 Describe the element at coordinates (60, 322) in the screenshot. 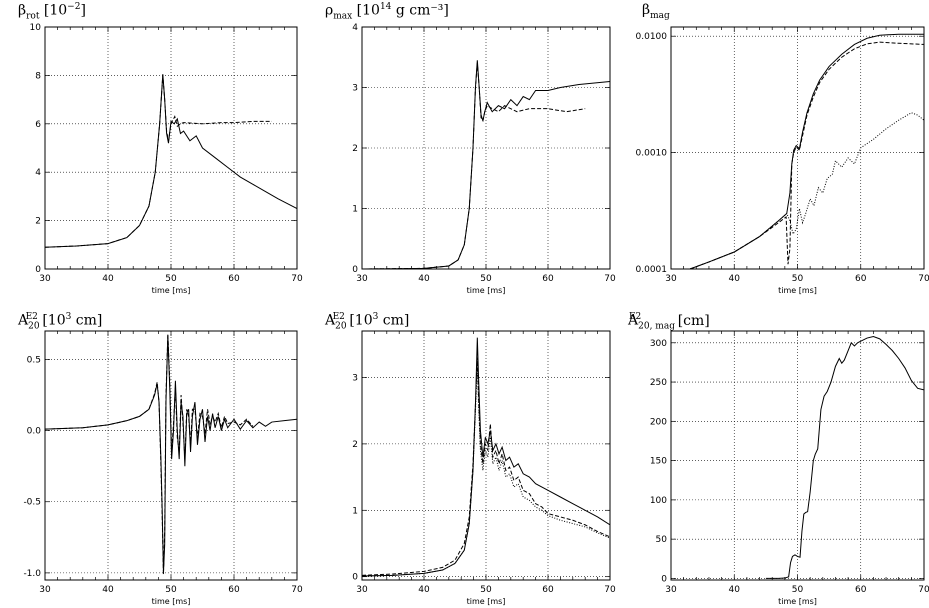

I see `panel-title-a20-e2: A20E2 [103 cm]` at that location.